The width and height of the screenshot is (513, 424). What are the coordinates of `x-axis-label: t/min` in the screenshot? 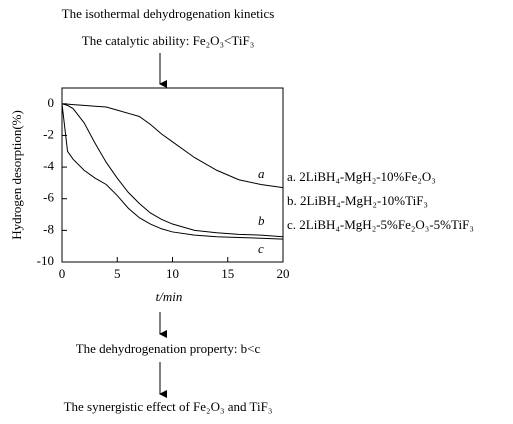 It's located at (169, 296).